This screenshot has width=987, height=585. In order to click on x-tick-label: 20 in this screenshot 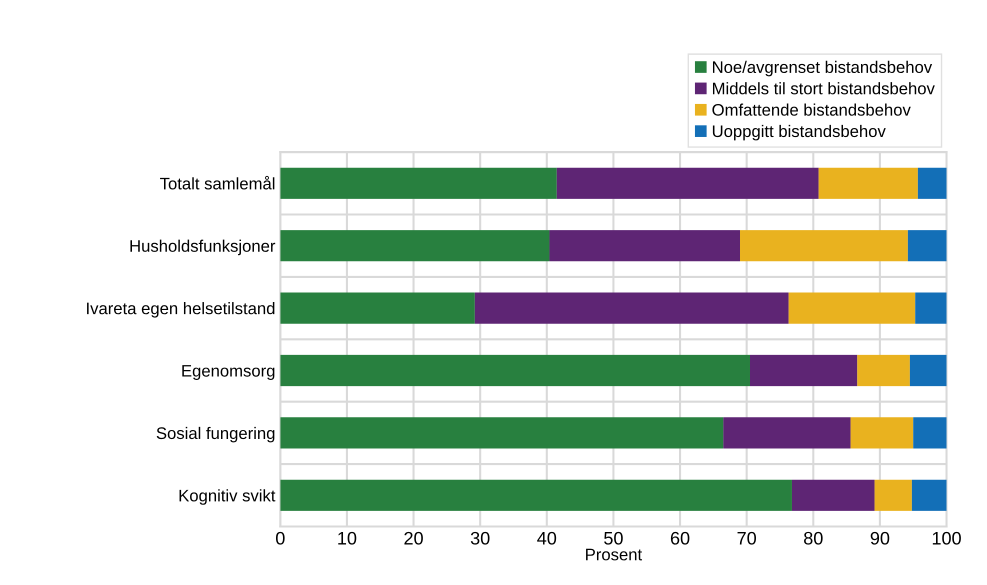, I will do `click(413, 538)`.